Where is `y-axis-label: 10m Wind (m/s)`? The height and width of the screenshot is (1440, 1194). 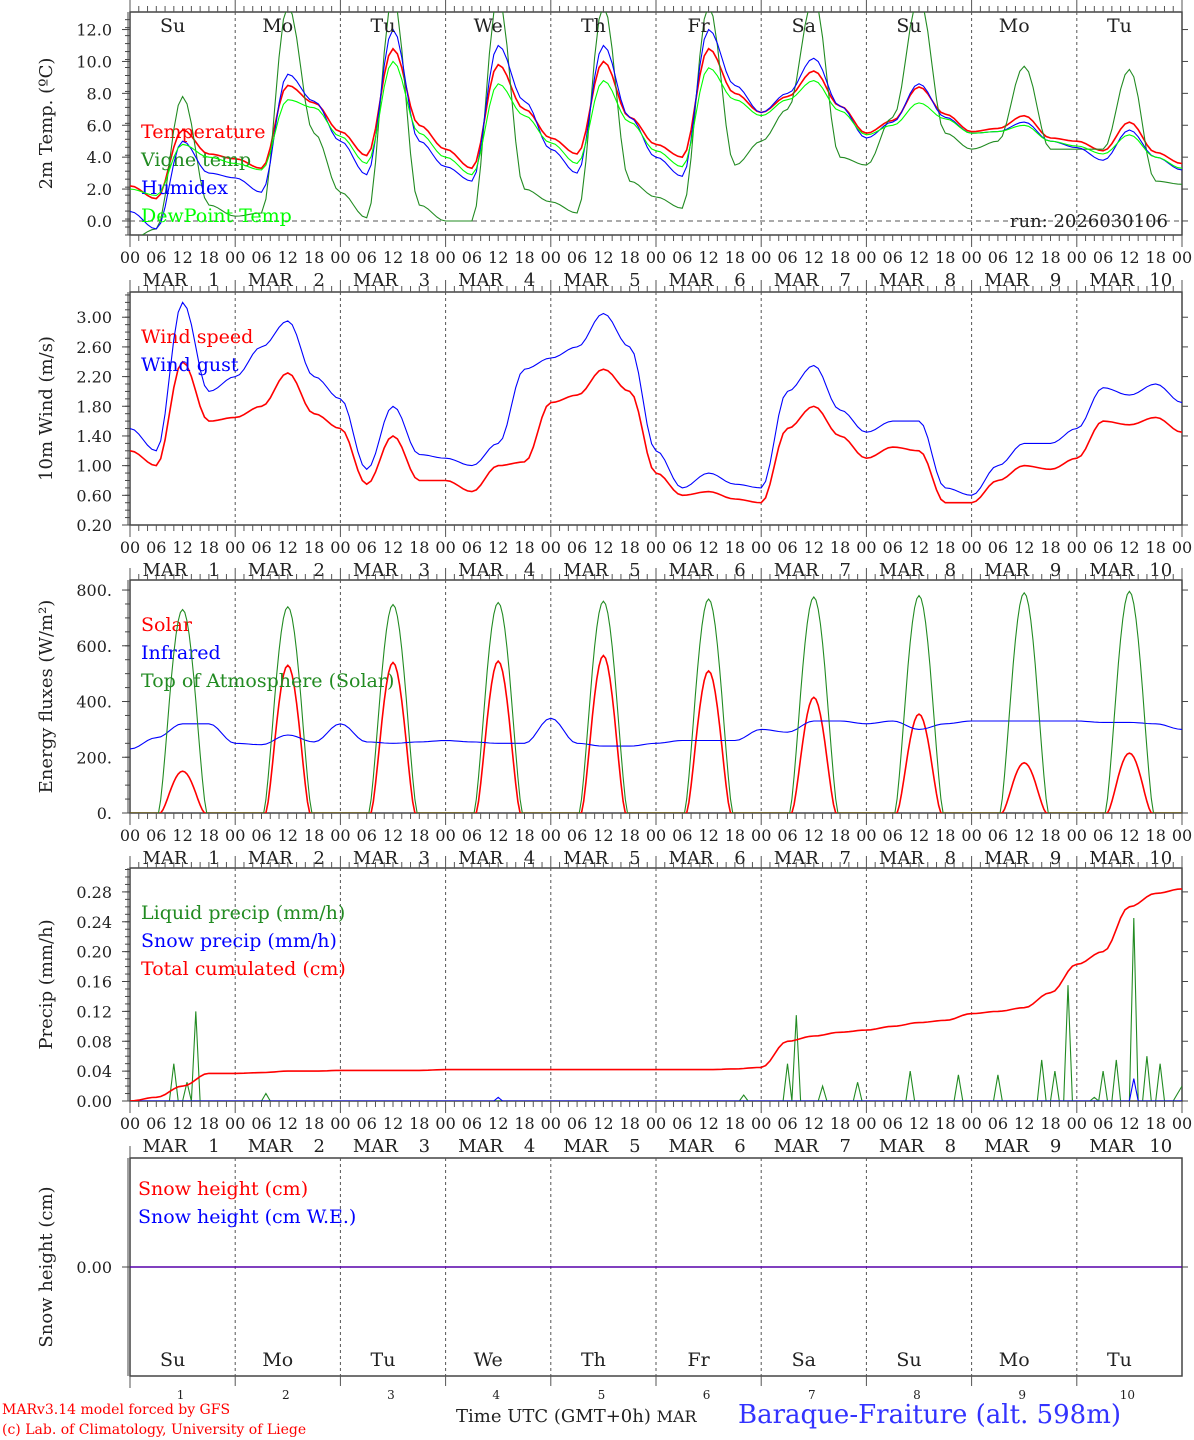 y-axis-label: 10m Wind (m/s) is located at coordinates (46, 408).